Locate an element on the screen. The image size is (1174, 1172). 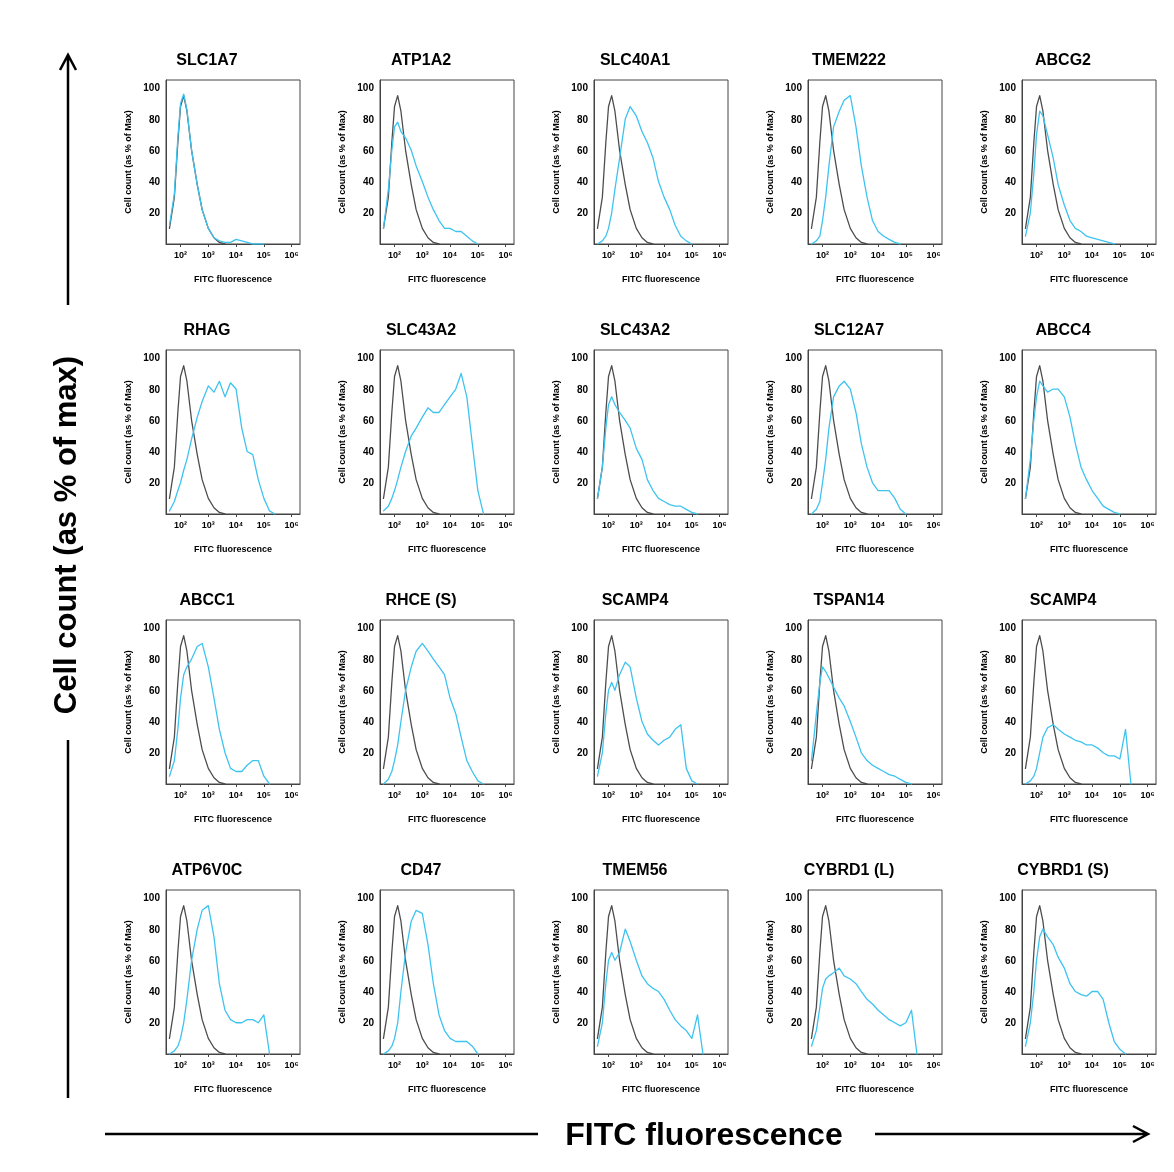
chart-title: TMEM56 is located at coordinates (635, 869).